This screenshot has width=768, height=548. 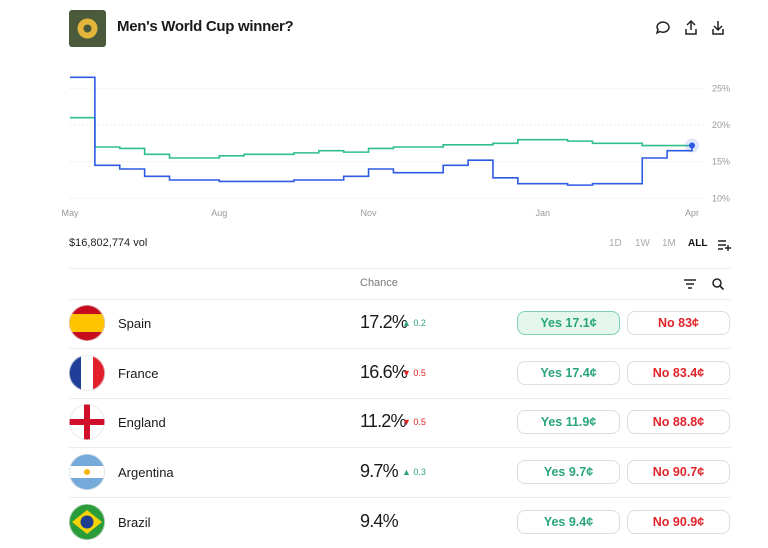 What do you see at coordinates (721, 198) in the screenshot?
I see `y-tick-label: 10%` at bounding box center [721, 198].